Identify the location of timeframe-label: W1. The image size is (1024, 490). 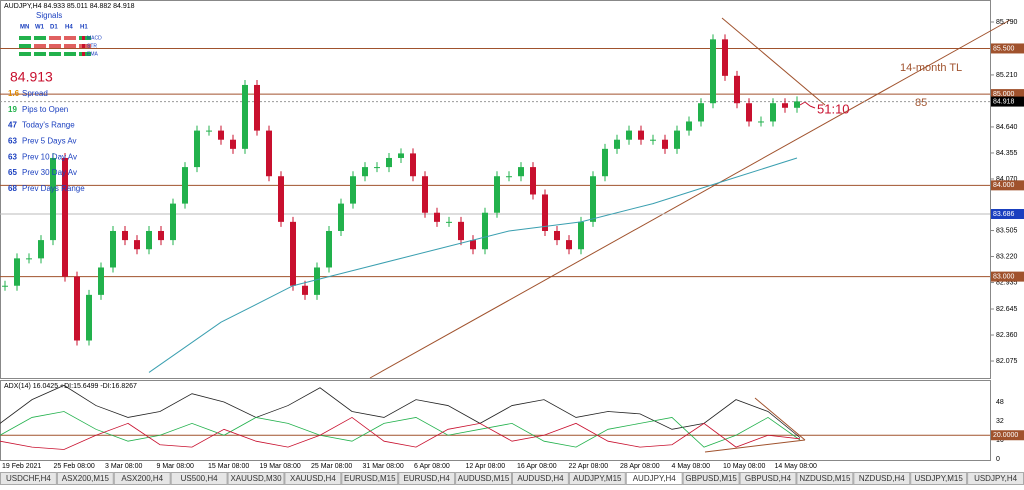
(40, 28).